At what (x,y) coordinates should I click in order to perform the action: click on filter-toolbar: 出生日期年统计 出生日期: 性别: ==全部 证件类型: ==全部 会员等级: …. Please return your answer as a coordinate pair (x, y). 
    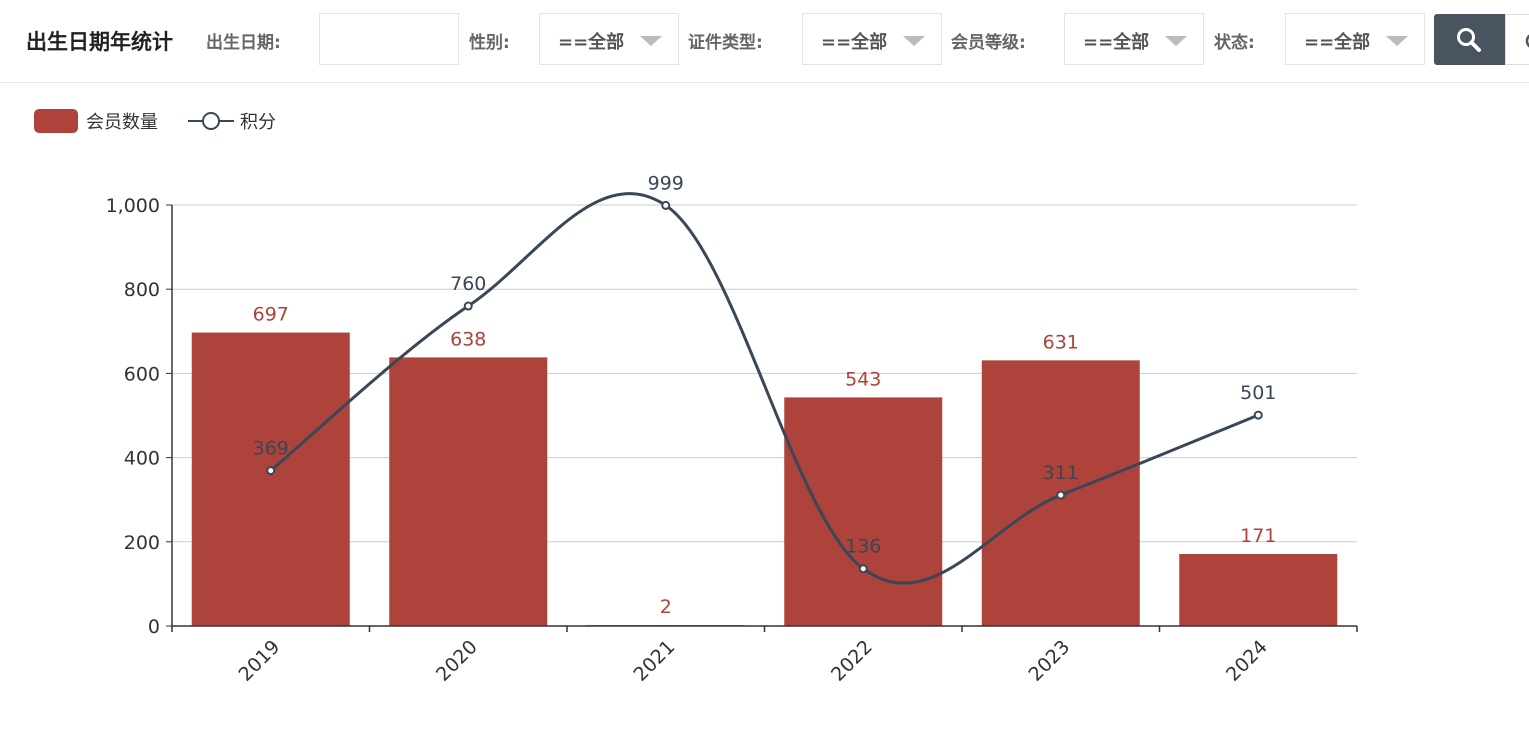
    Looking at the image, I should click on (764, 41).